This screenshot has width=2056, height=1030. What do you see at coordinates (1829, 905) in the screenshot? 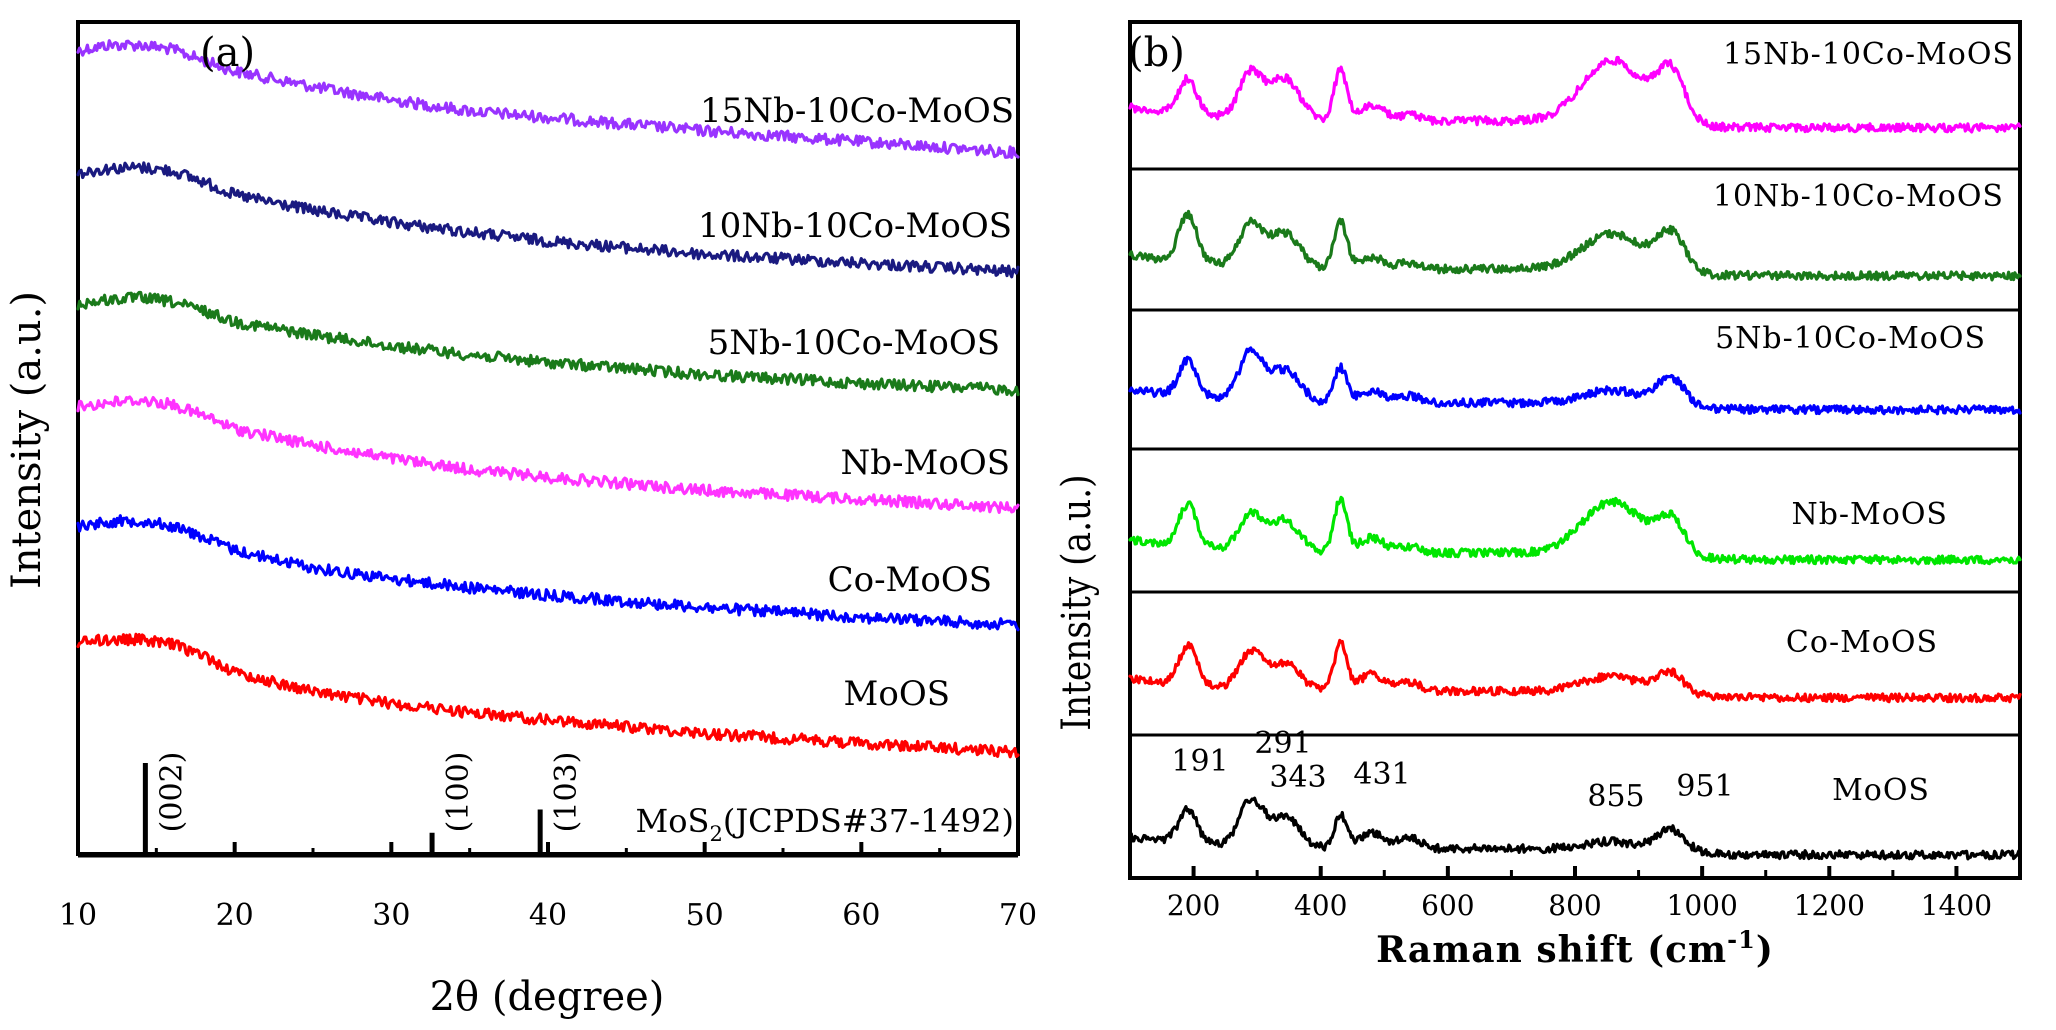
I see `raman-x-tick-label: 1200` at bounding box center [1829, 905].